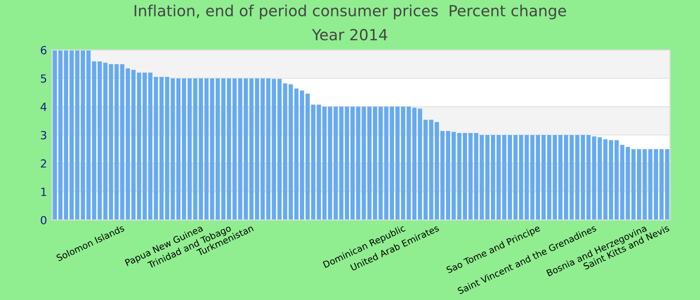 The width and height of the screenshot is (700, 300). Describe the element at coordinates (350, 12) in the screenshot. I see `chart-title: Inflation, end of period consumer prices Percent change` at that location.